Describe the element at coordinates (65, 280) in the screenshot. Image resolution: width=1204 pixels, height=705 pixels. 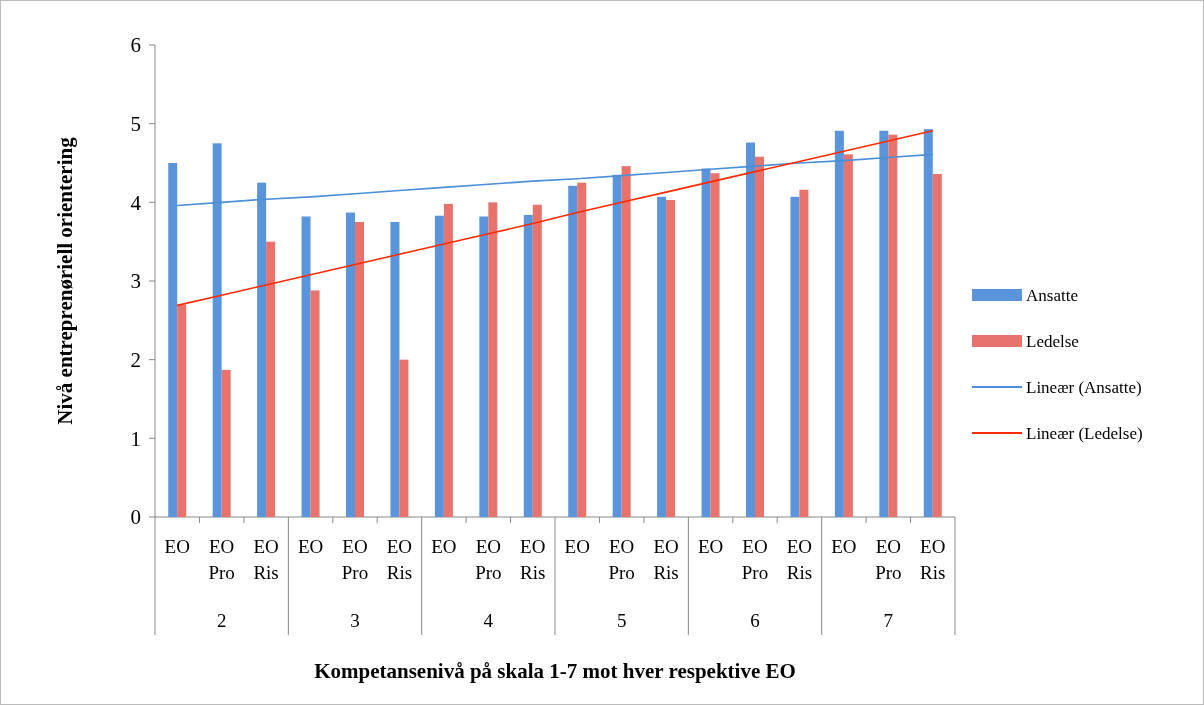
I see `y-axis-title: Nivå entreprenøriell orientering` at that location.